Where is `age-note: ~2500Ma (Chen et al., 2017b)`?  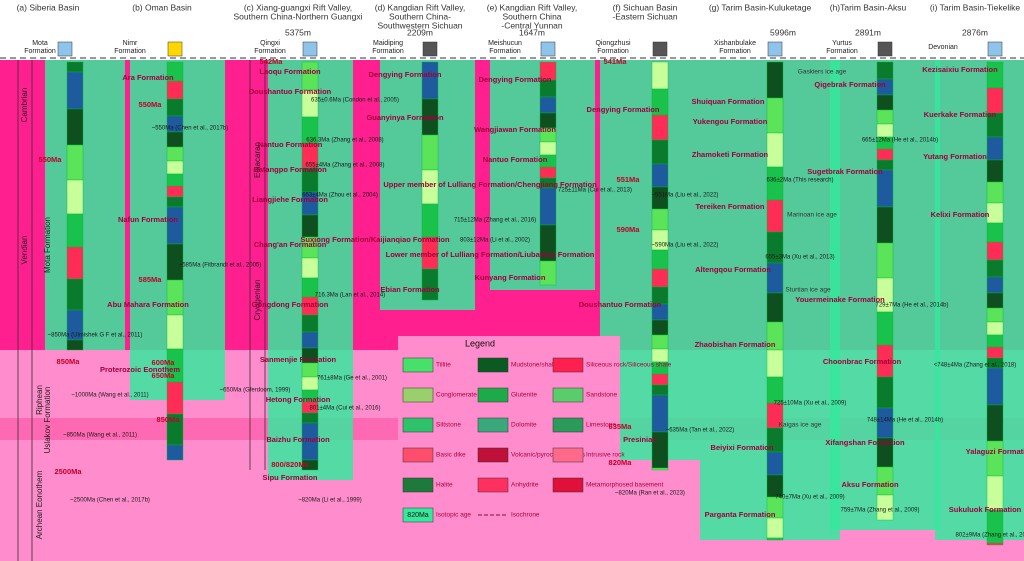
age-note: ~2500Ma (Chen et al., 2017b) is located at coordinates (110, 501).